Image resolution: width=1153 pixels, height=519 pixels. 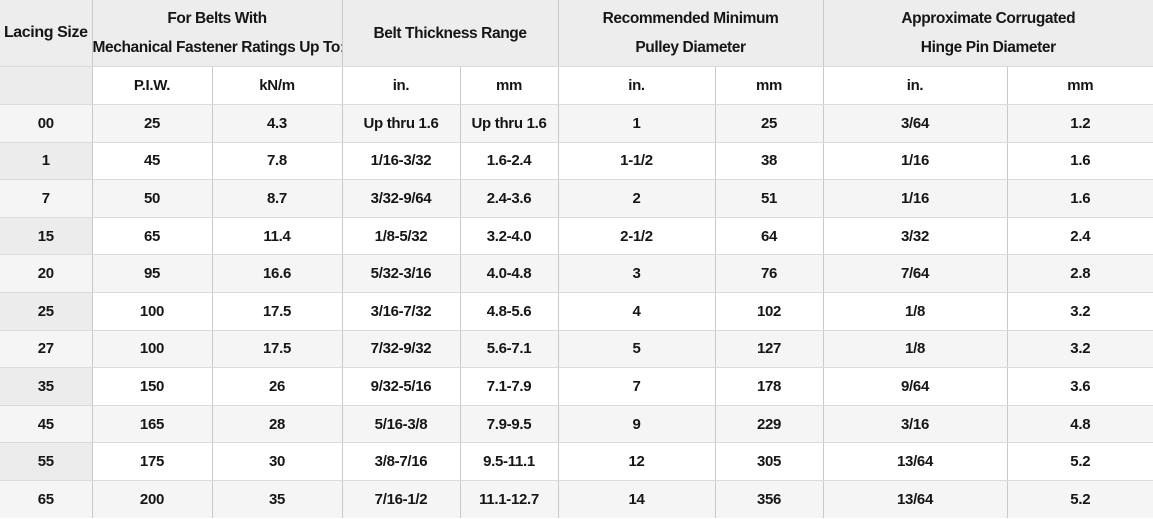 What do you see at coordinates (152, 461) in the screenshot?
I see `piw-cell: 175` at bounding box center [152, 461].